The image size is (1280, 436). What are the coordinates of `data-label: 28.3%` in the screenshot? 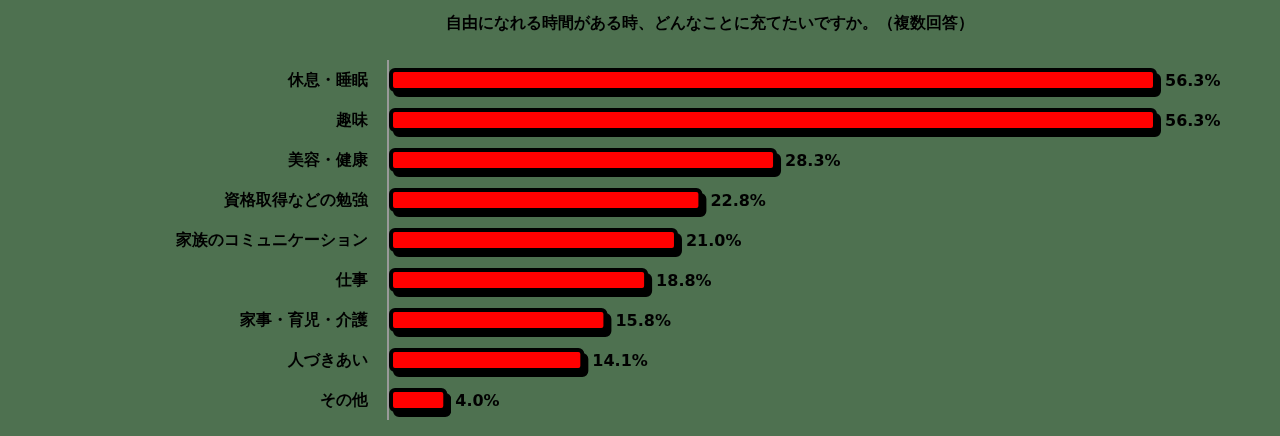 It's located at (813, 160).